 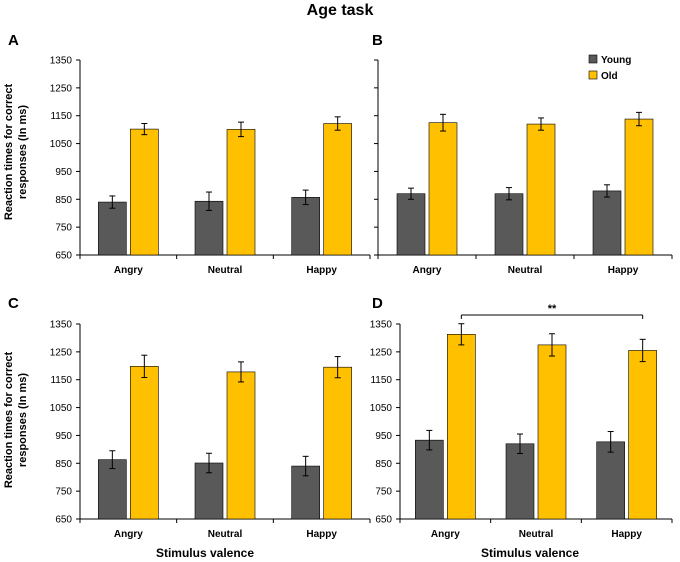 What do you see at coordinates (610, 480) in the screenshot?
I see `bar-d-young-happy` at bounding box center [610, 480].